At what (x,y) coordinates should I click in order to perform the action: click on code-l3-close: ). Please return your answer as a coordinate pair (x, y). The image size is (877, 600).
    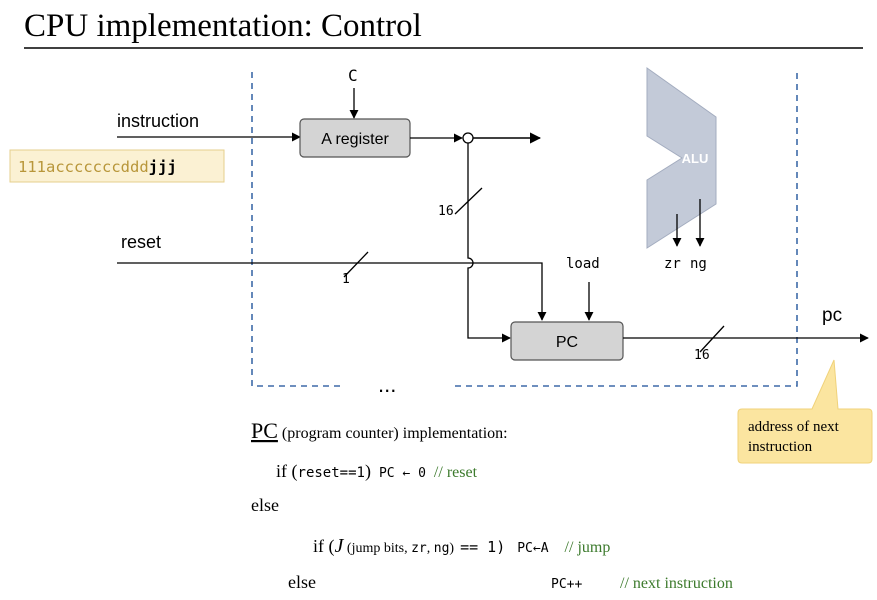
    Looking at the image, I should click on (451, 548).